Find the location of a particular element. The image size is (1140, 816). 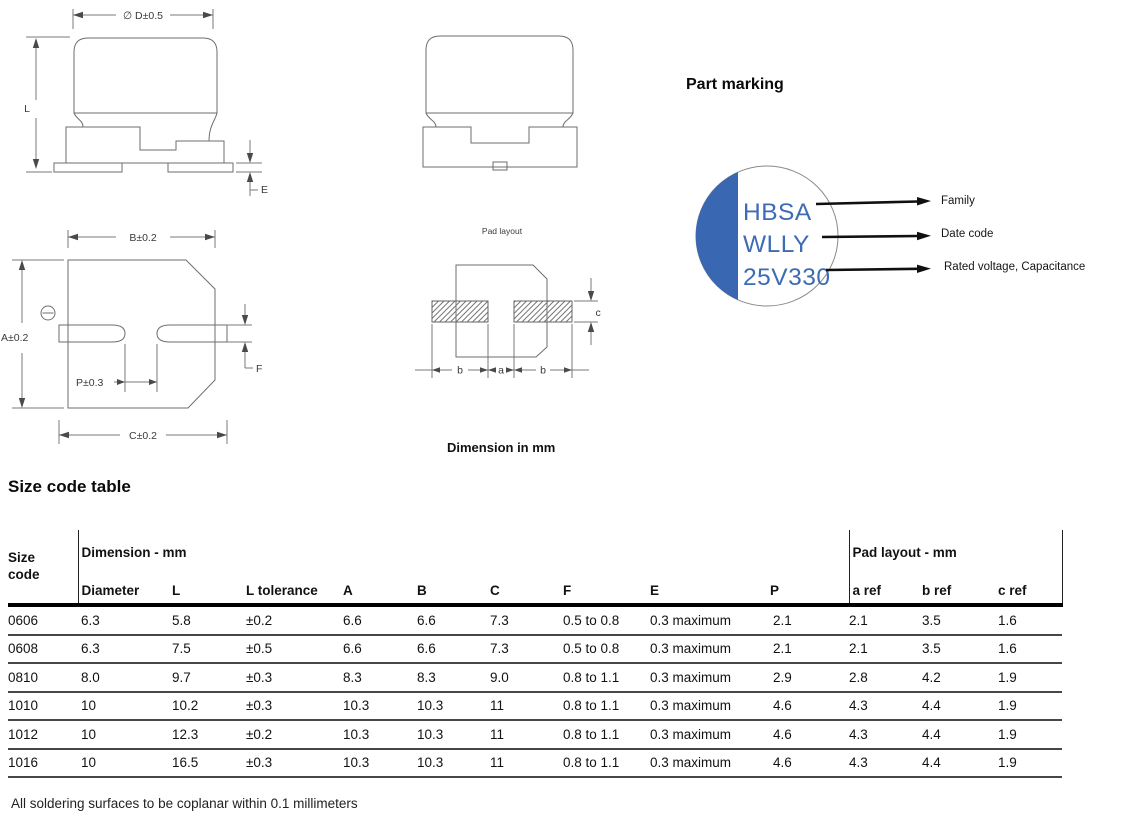

header-diameter: Diameter is located at coordinates (124, 590).